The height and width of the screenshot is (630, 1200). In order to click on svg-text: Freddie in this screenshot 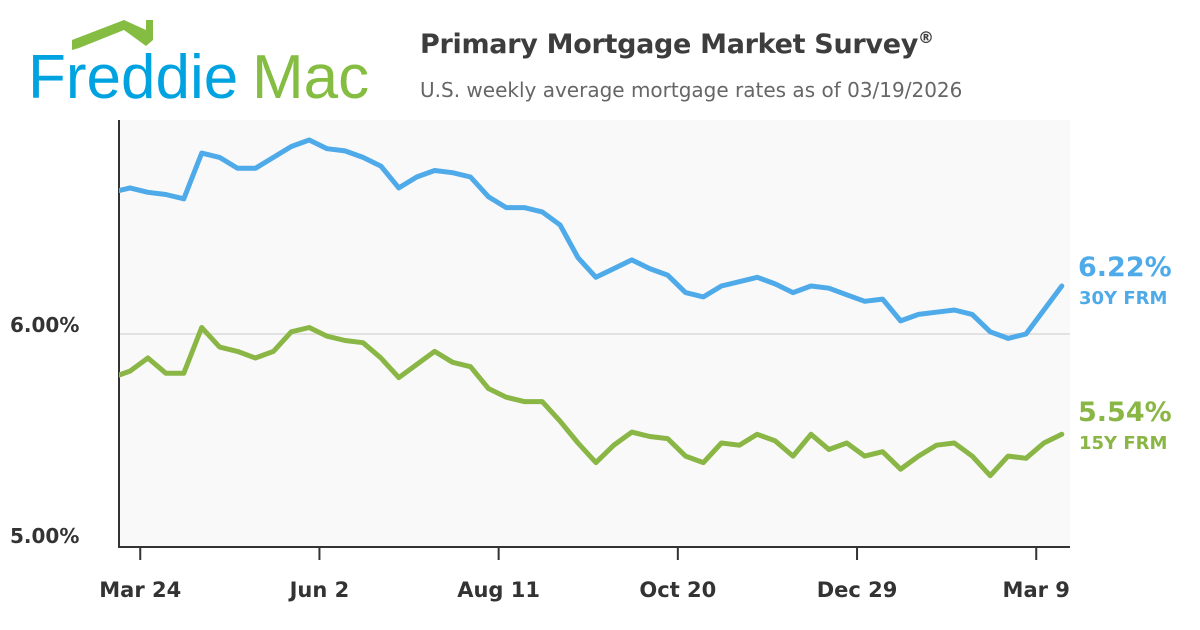, I will do `click(133, 75)`.